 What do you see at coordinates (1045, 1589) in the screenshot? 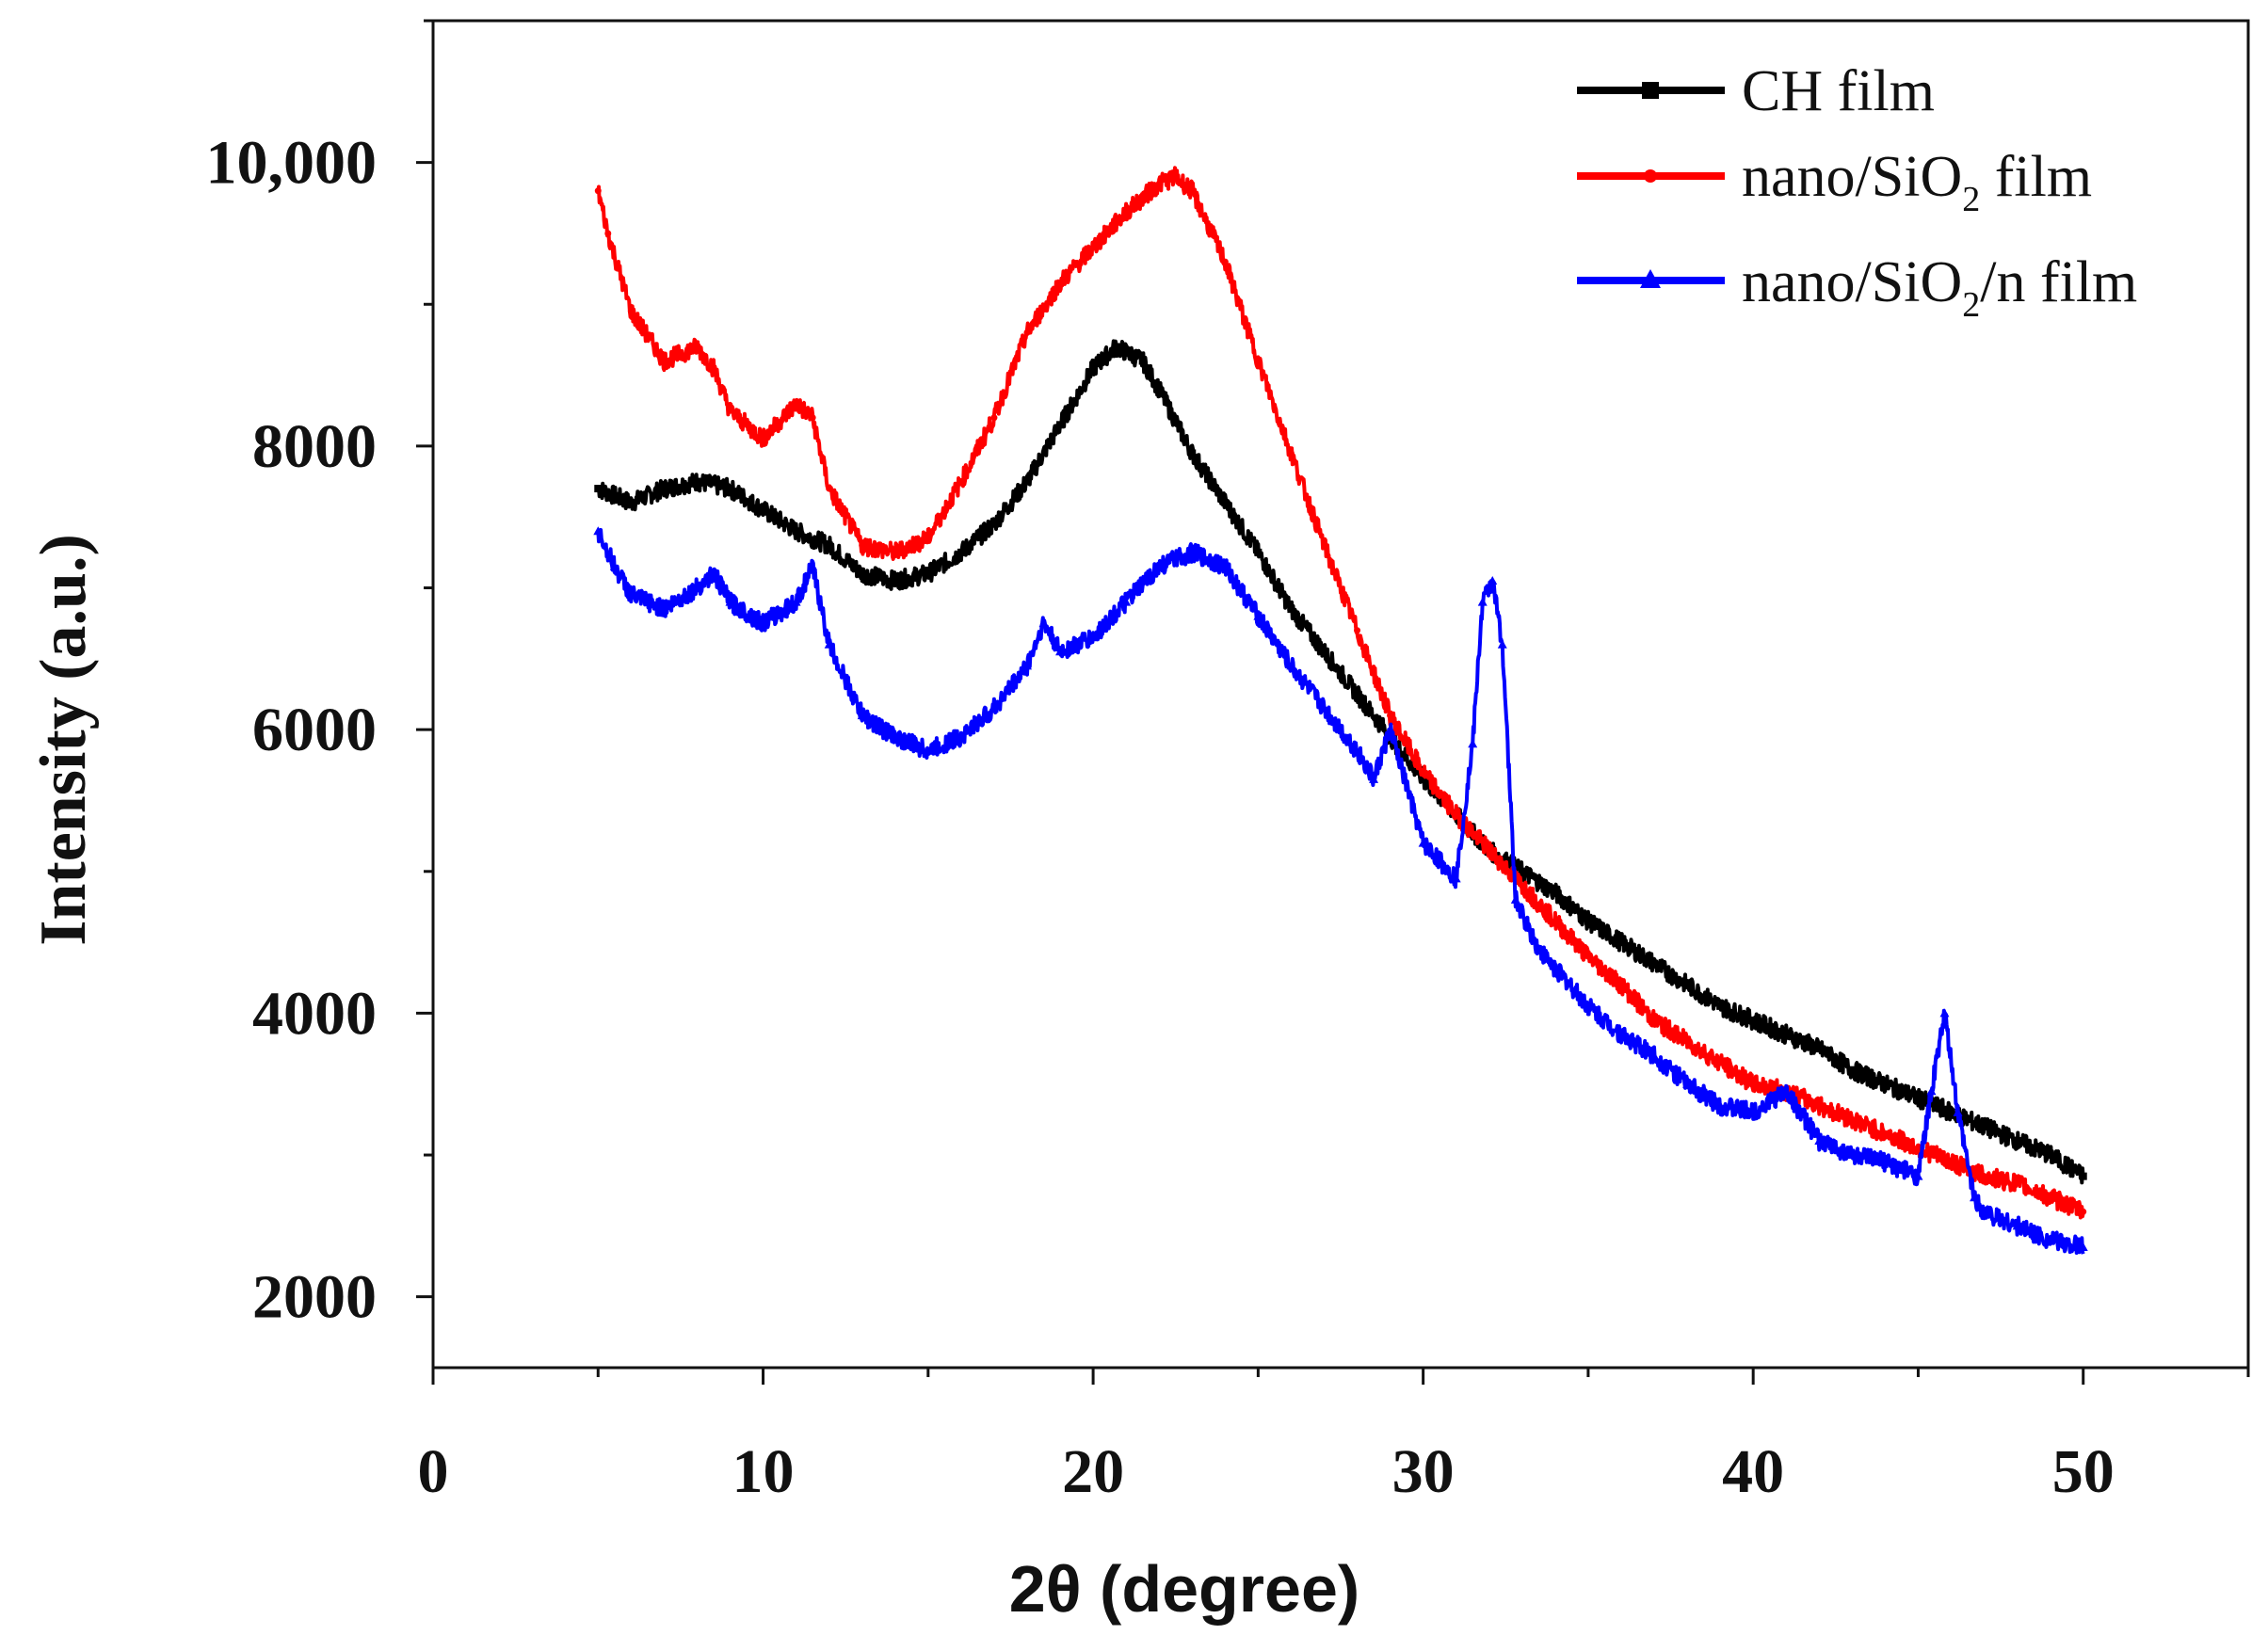
I see `x-axis-title-theta: 2θ` at bounding box center [1045, 1589].